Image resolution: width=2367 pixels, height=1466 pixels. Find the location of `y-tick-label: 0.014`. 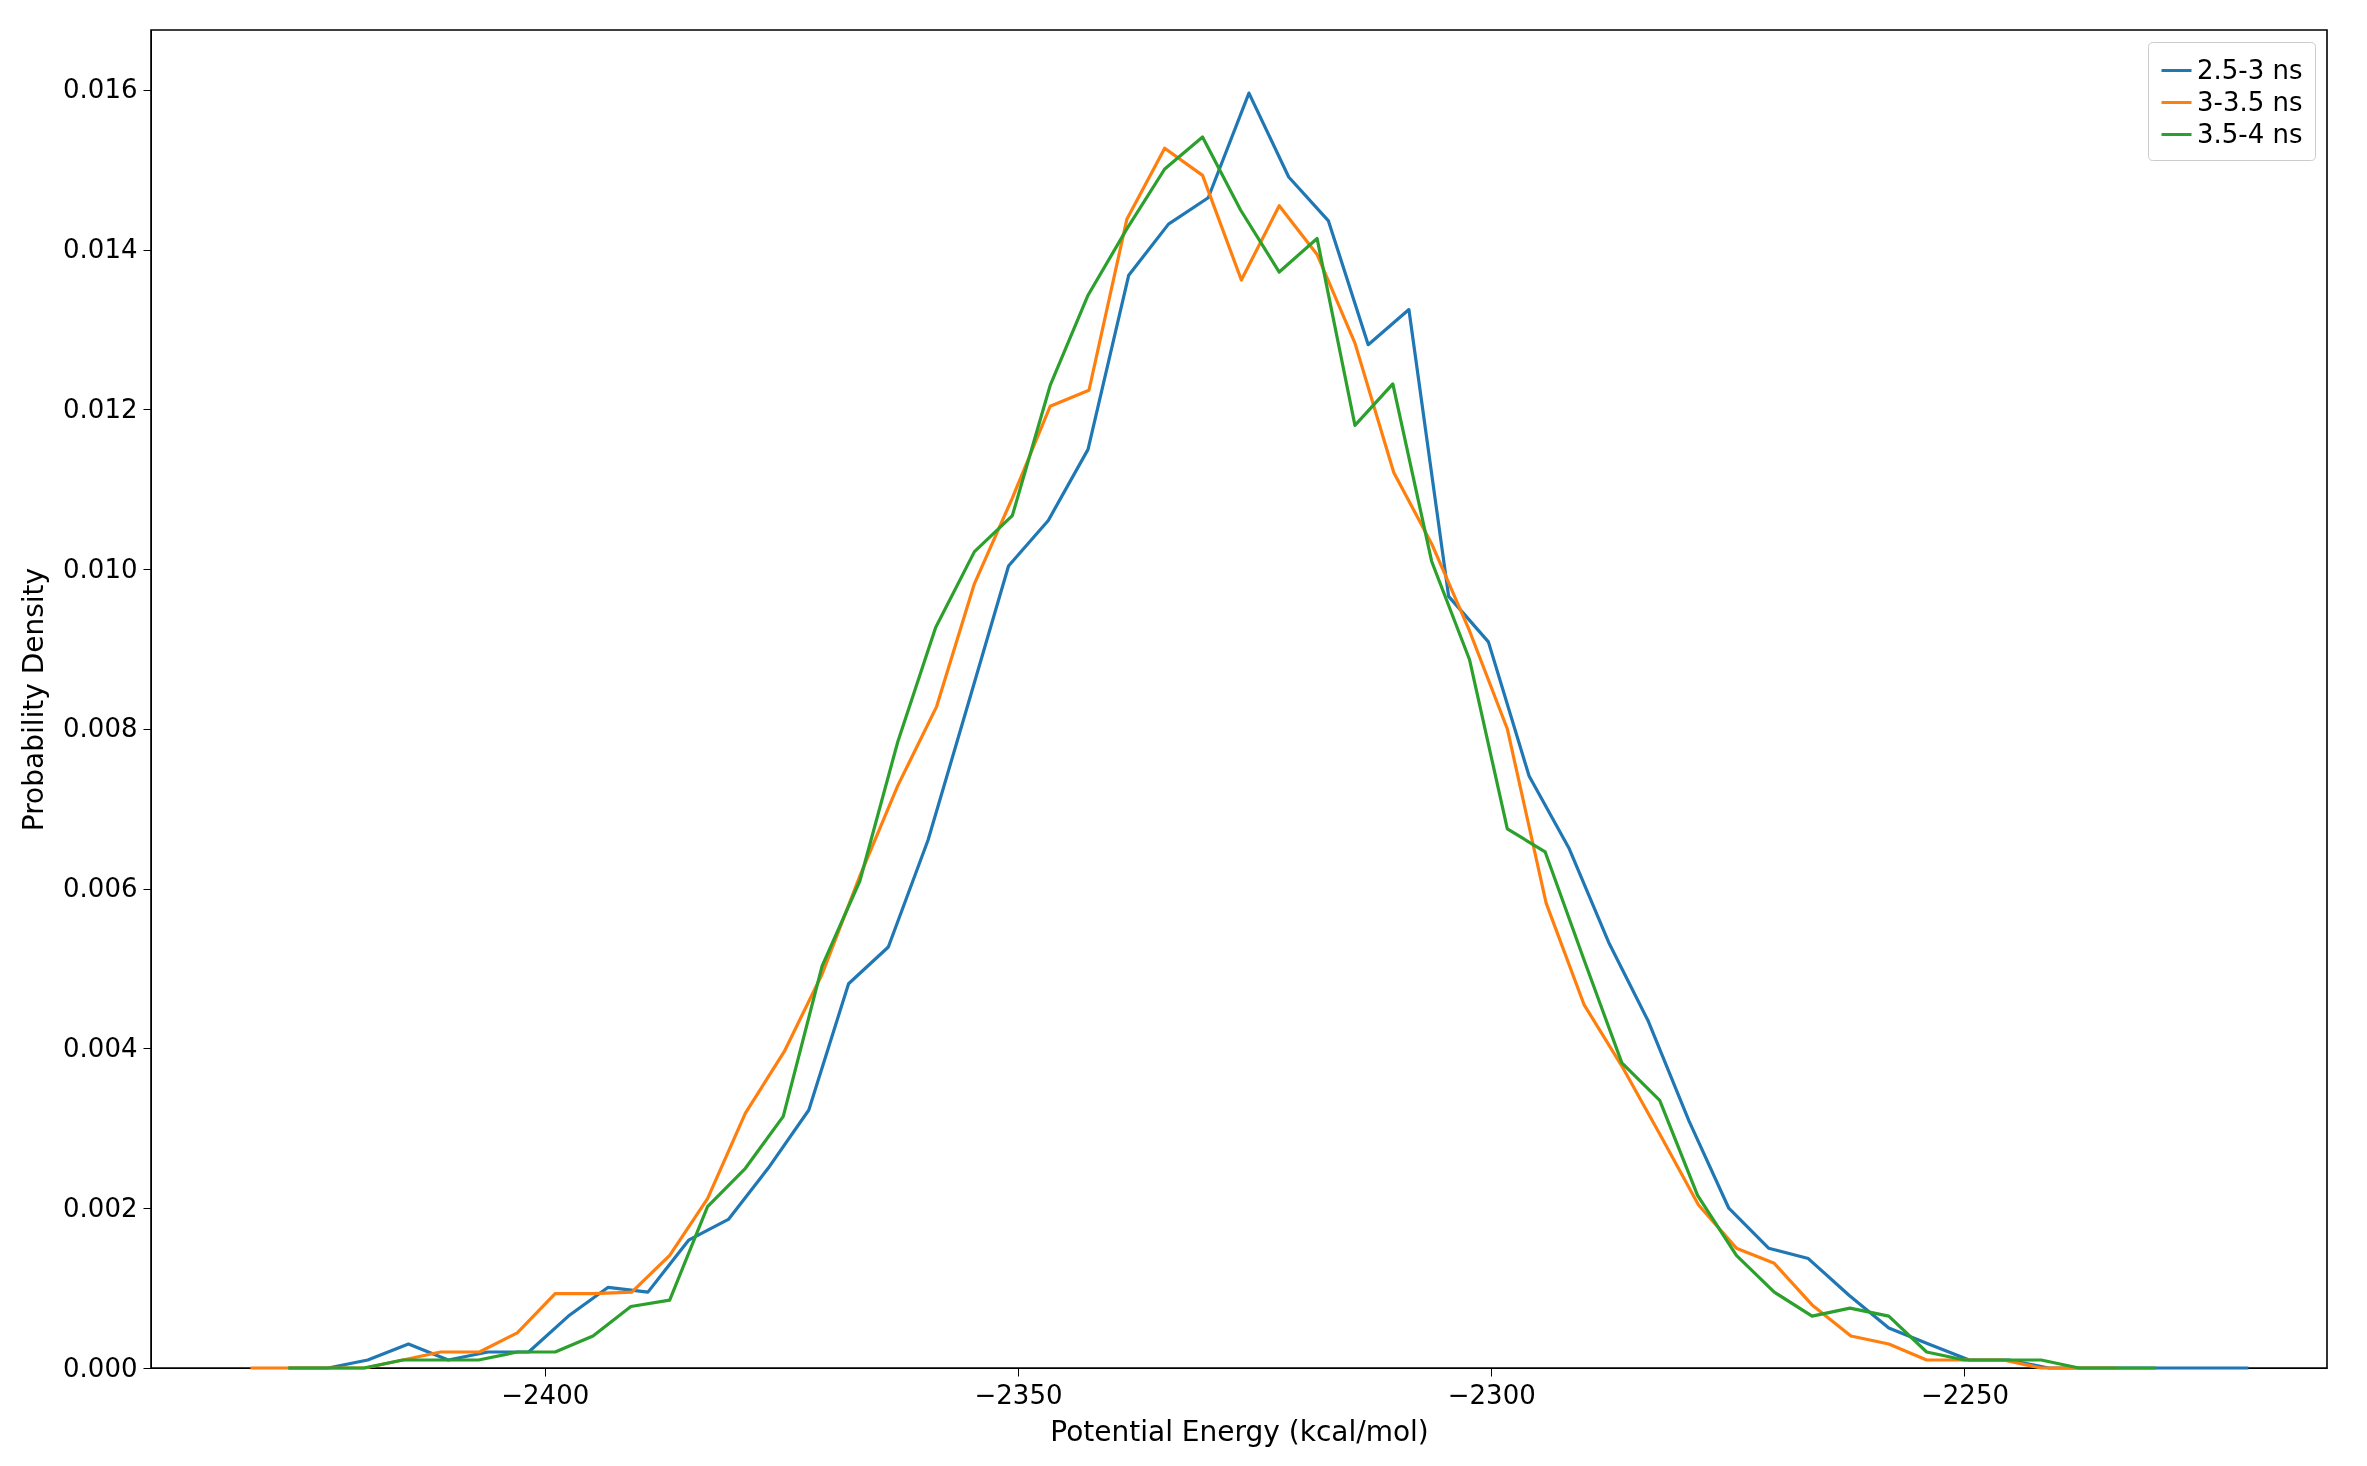

y-tick-label: 0.014 is located at coordinates (100, 249).